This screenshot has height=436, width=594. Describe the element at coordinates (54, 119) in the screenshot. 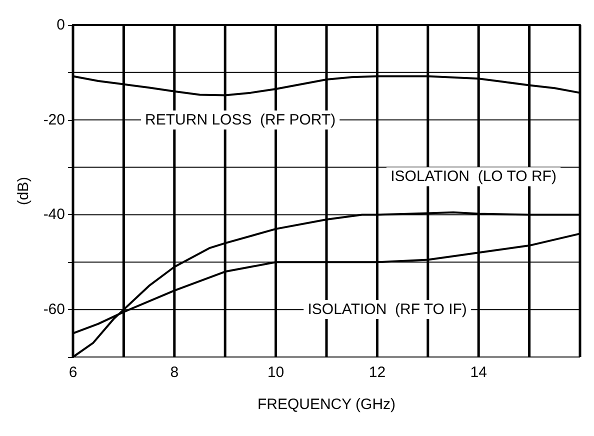

I see `y-tick-label: -20` at that location.